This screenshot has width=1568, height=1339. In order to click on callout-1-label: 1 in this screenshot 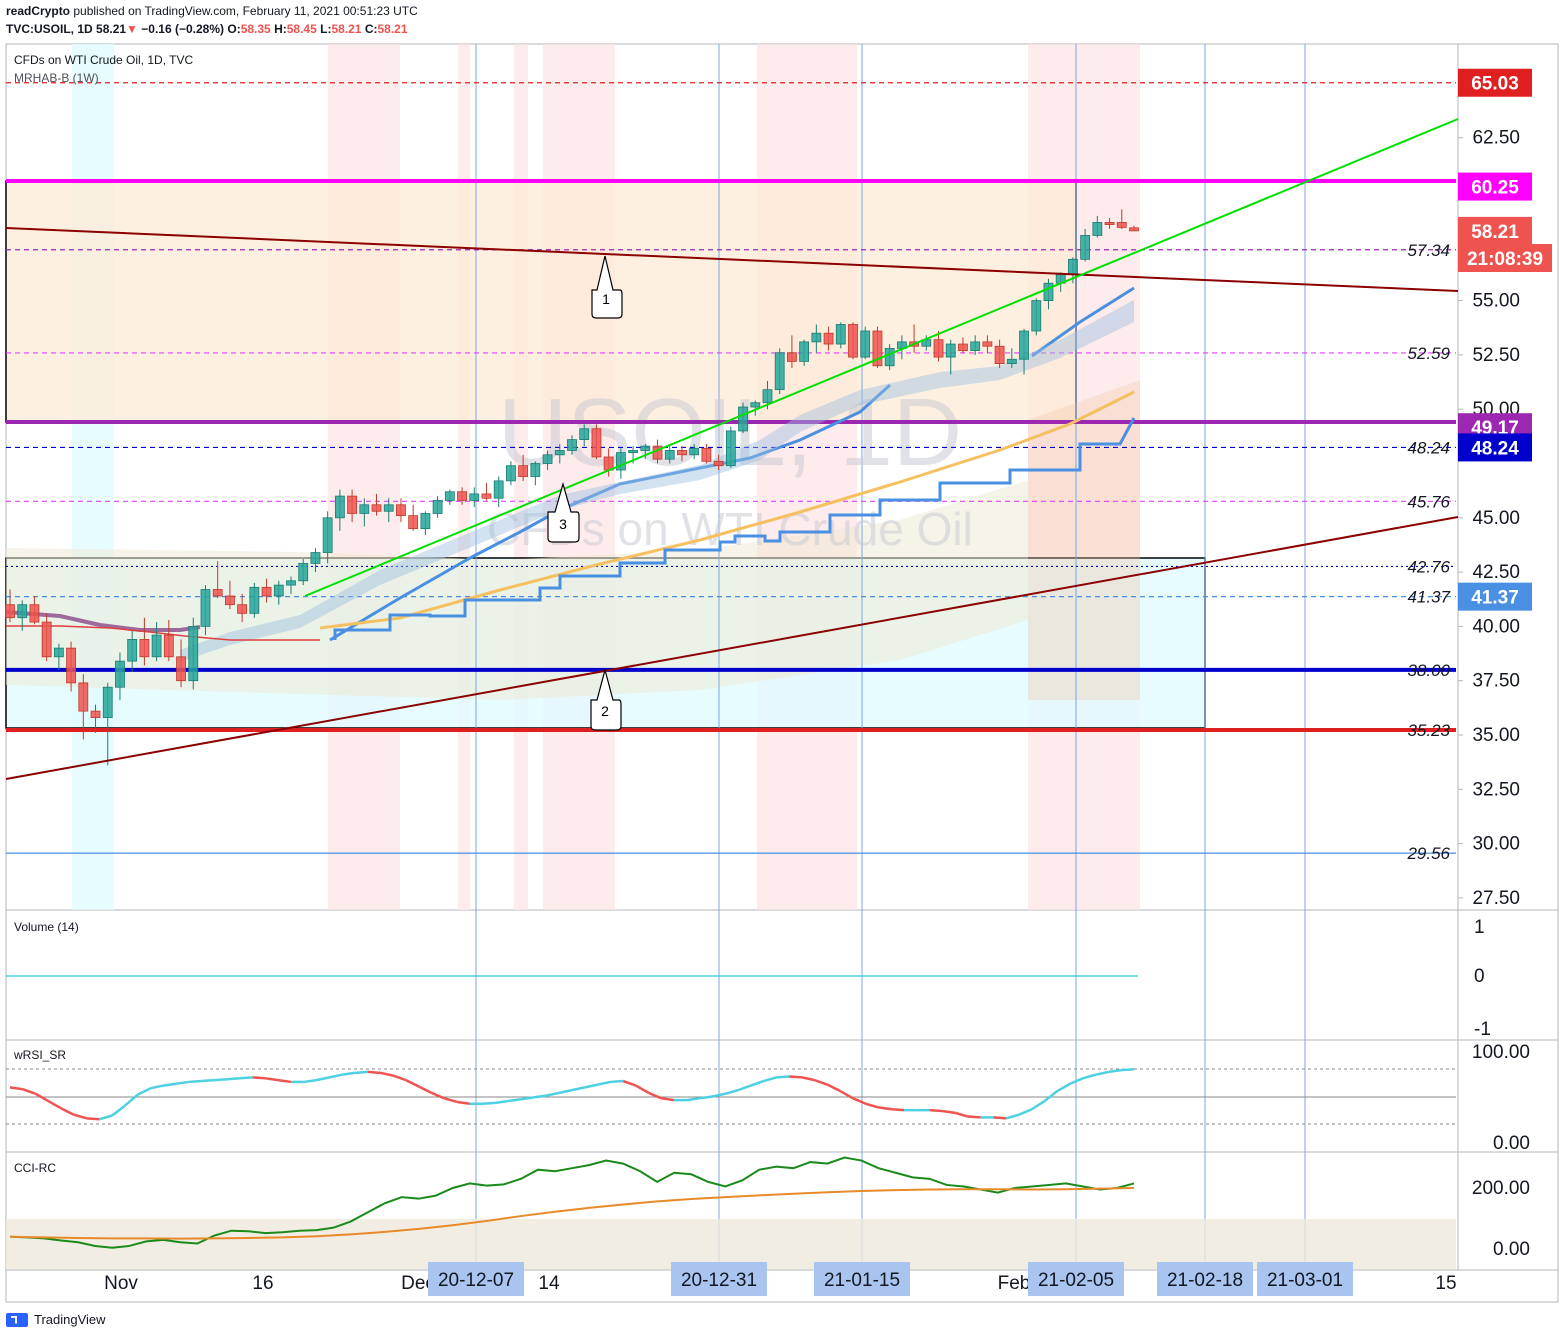, I will do `click(606, 299)`.